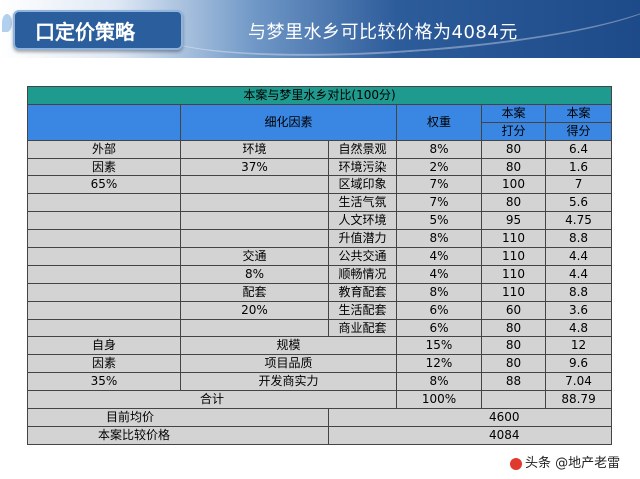  What do you see at coordinates (573, 463) in the screenshot?
I see `watermark-text: 头条 @地产老雷` at bounding box center [573, 463].